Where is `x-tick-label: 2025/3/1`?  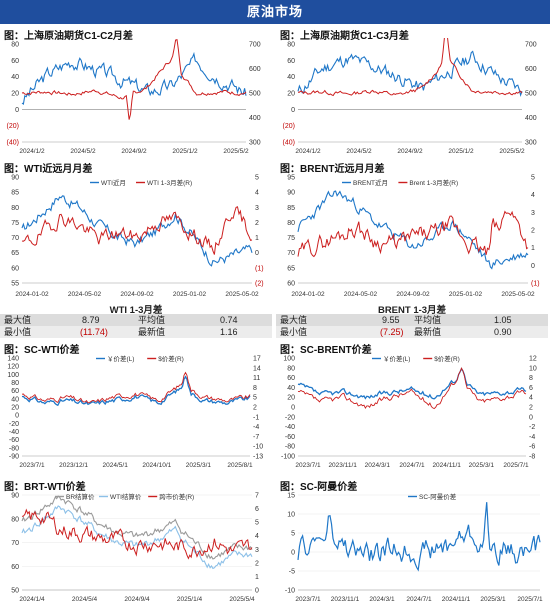
x-tick-label: 2025/3/1 is located at coordinates (493, 599).